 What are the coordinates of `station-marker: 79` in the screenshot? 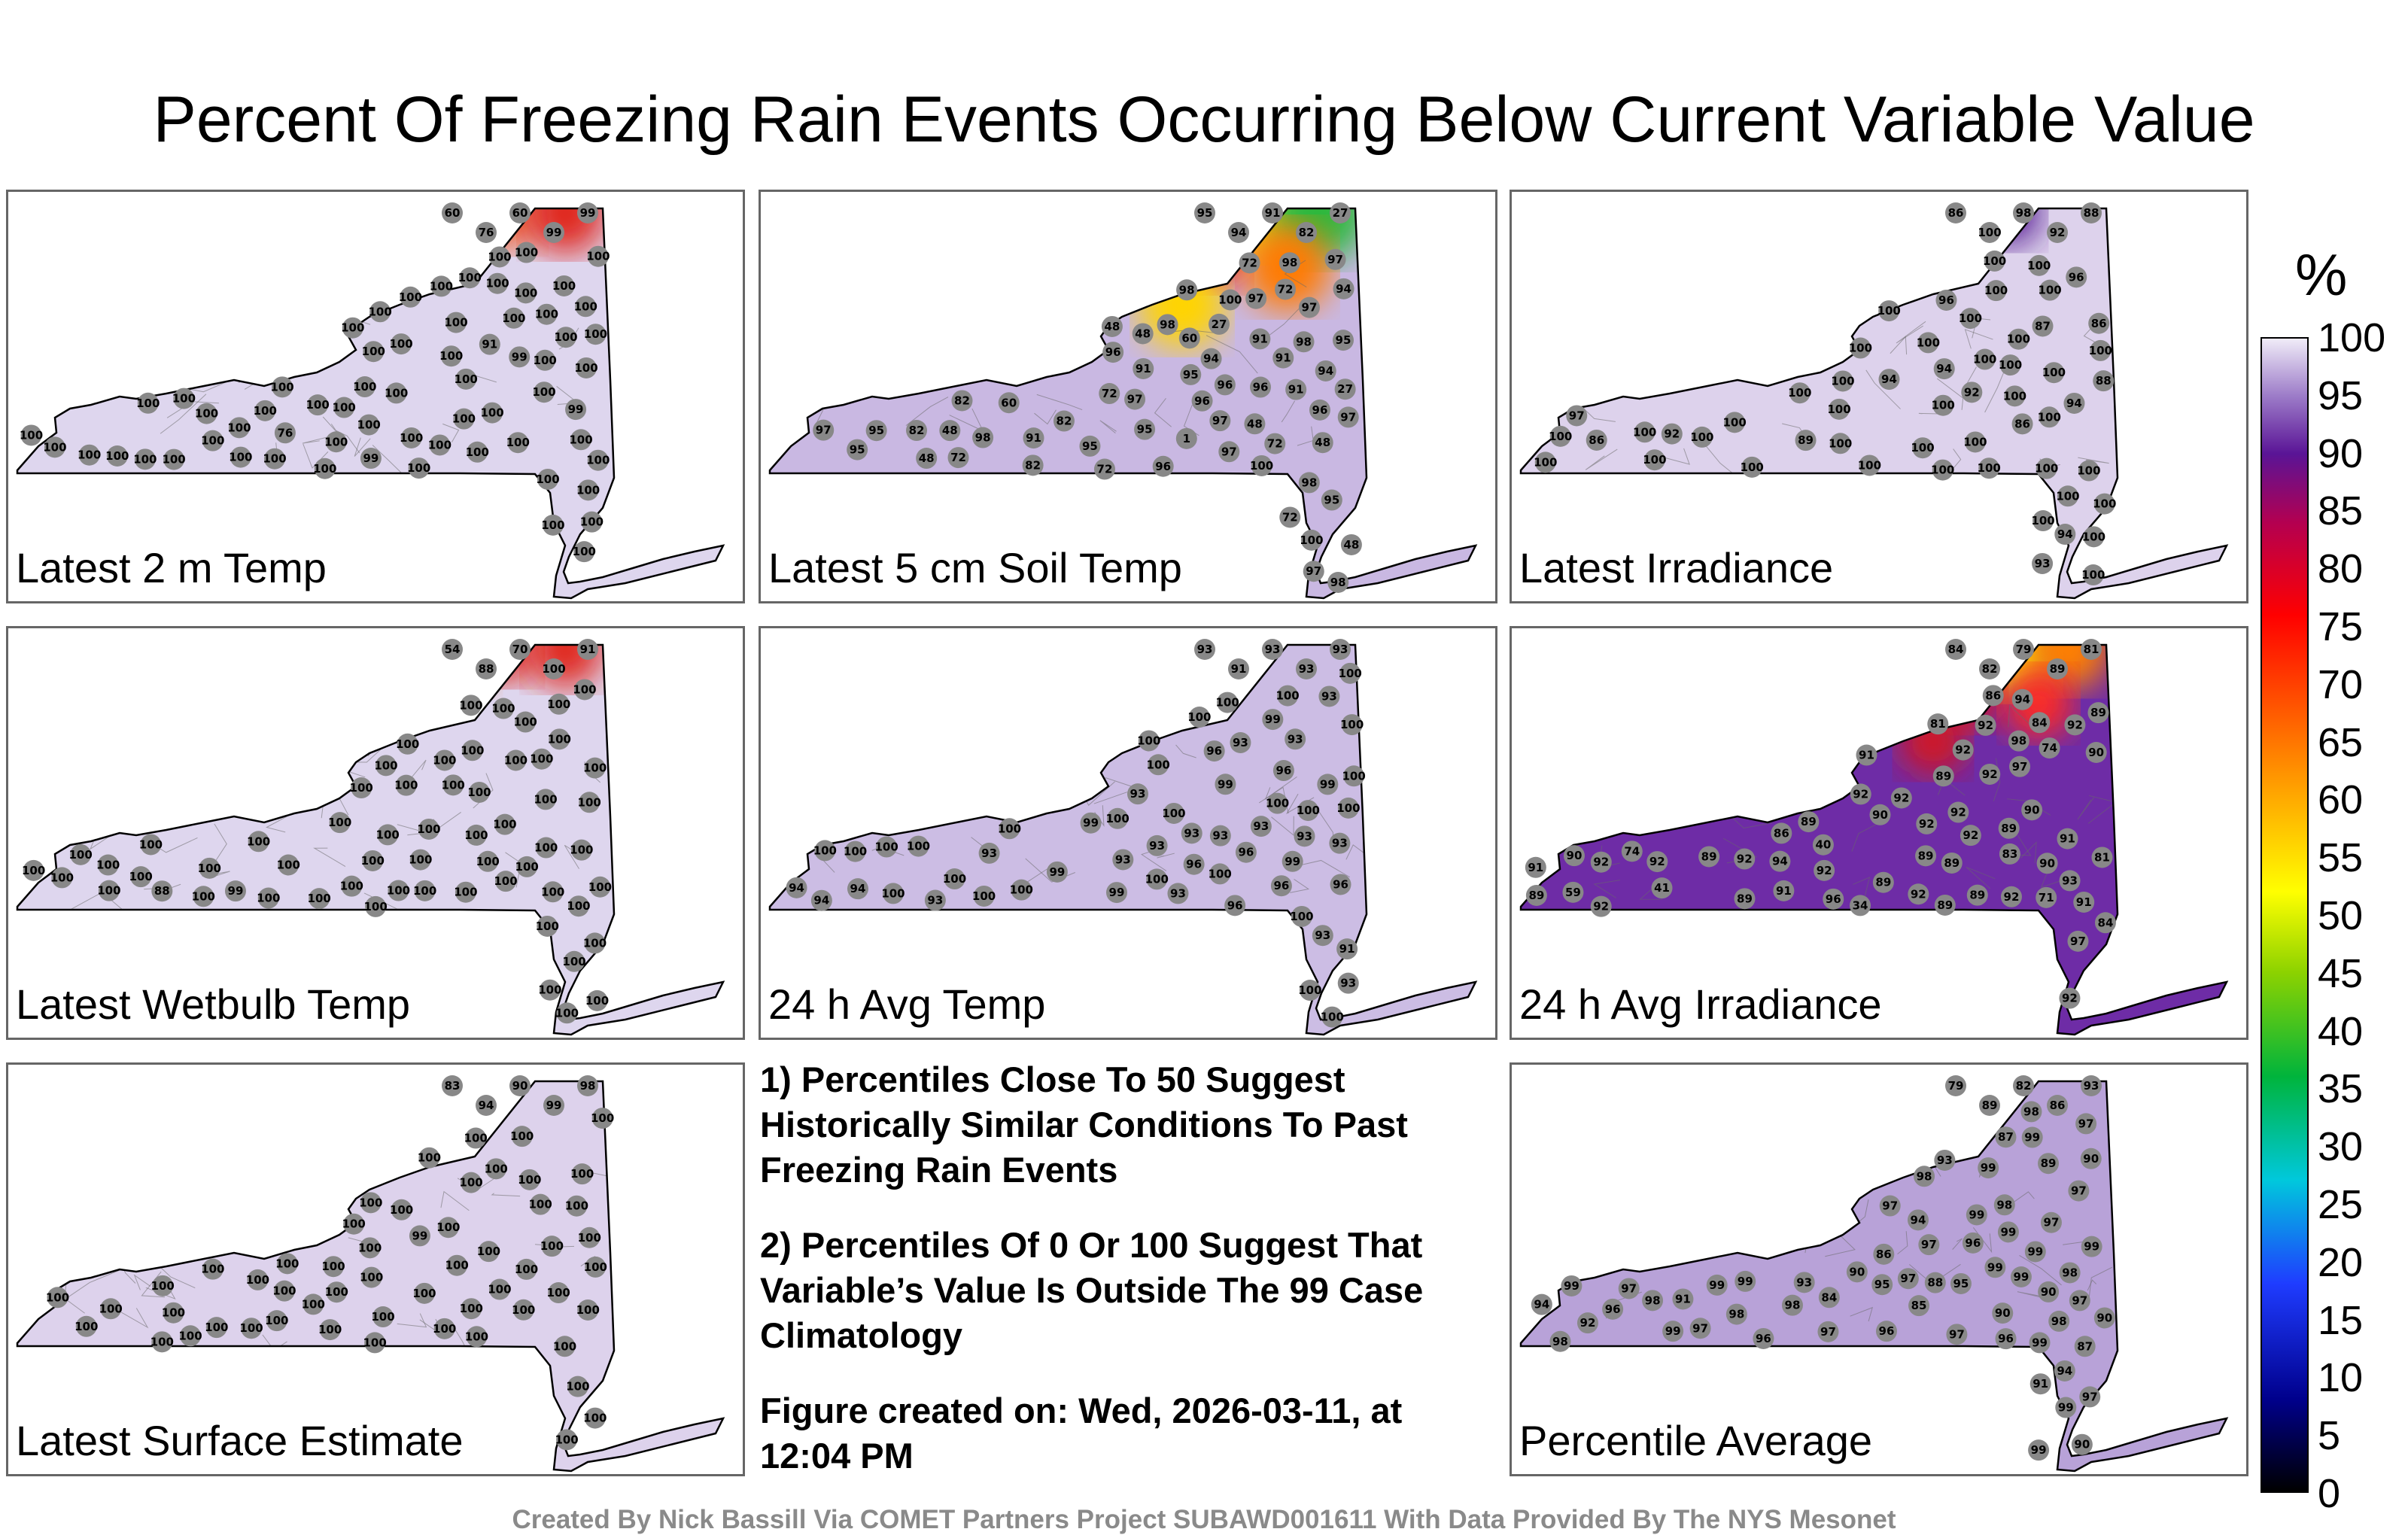 It's located at (2023, 649).